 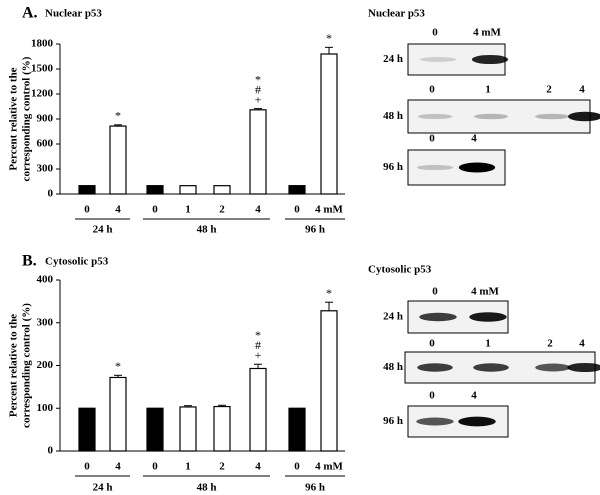 I want to click on y-tick-label: 400, so click(x=45, y=280).